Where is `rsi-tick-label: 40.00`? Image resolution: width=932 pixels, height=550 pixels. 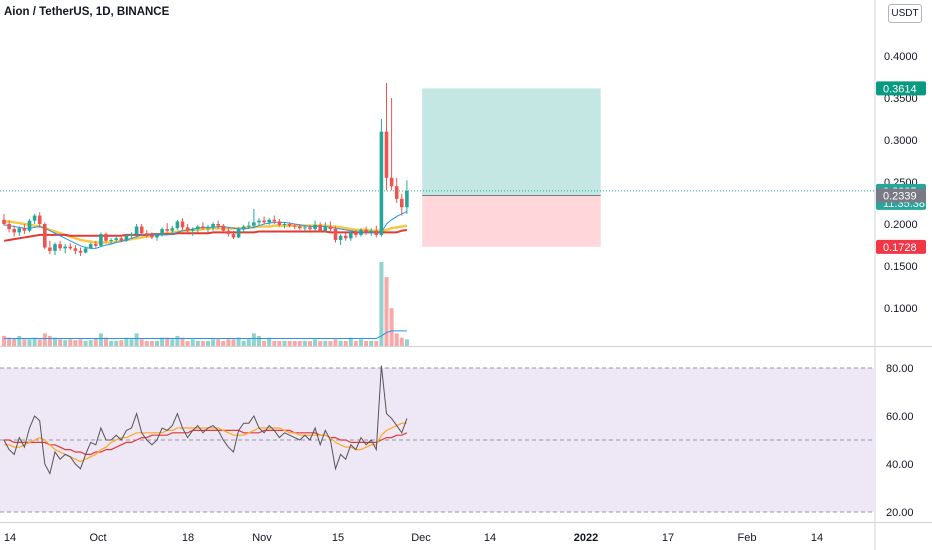 rsi-tick-label: 40.00 is located at coordinates (900, 465).